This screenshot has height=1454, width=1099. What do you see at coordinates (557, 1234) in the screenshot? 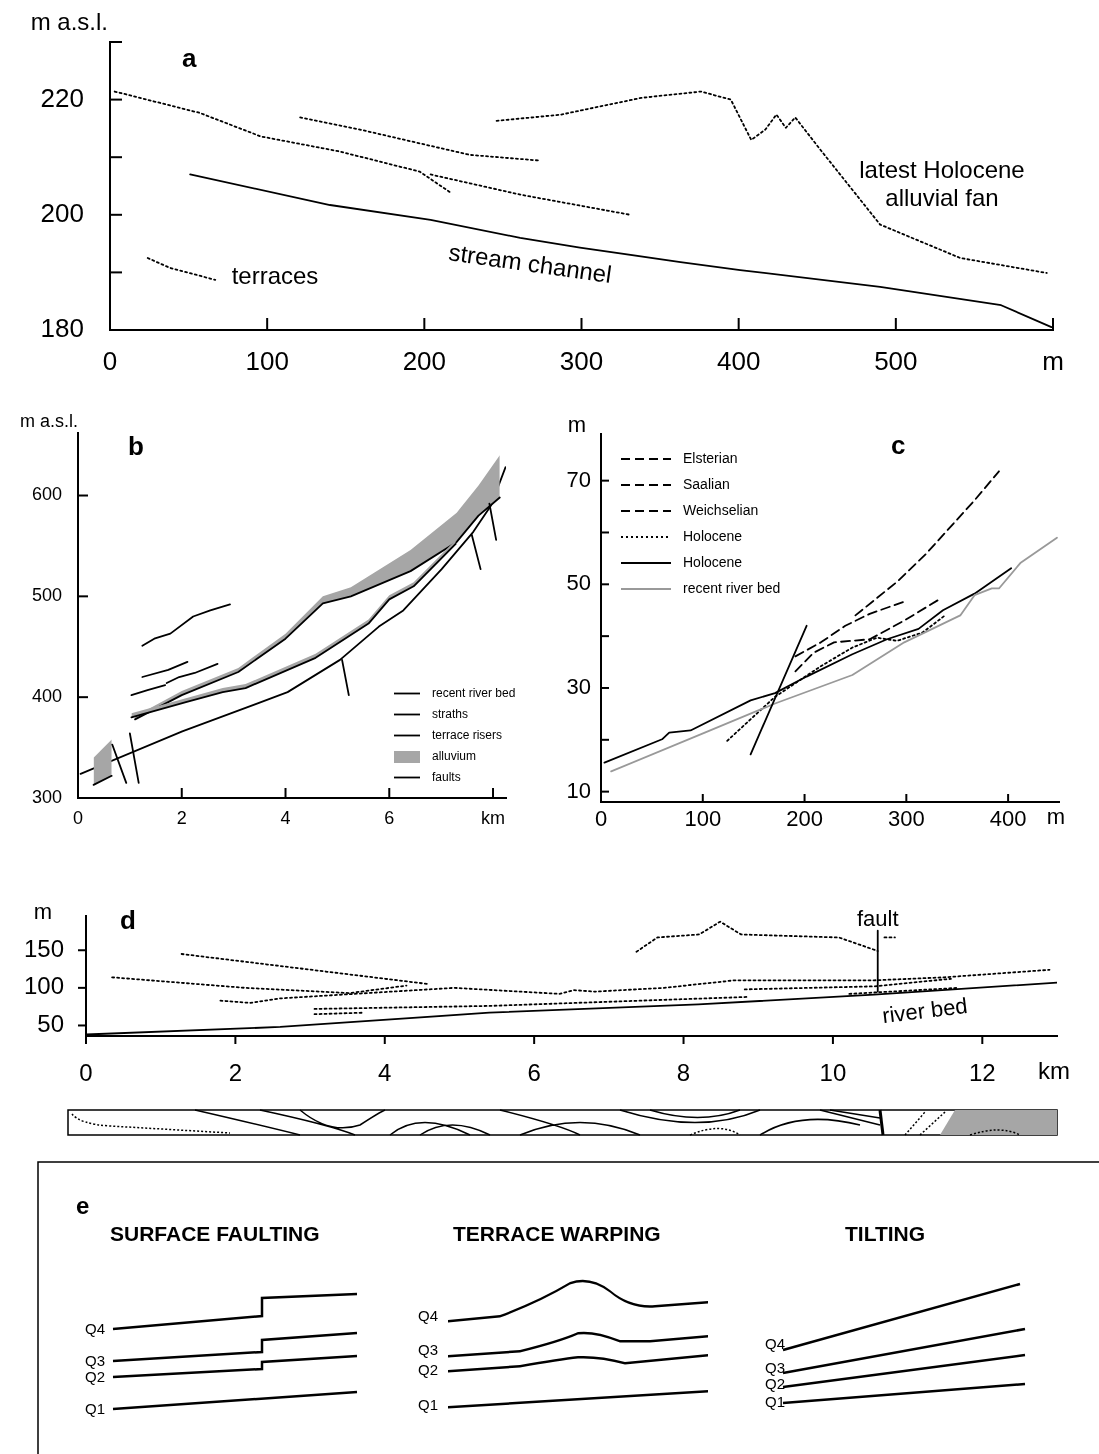
I see `text: TERRACE WARPING` at bounding box center [557, 1234].